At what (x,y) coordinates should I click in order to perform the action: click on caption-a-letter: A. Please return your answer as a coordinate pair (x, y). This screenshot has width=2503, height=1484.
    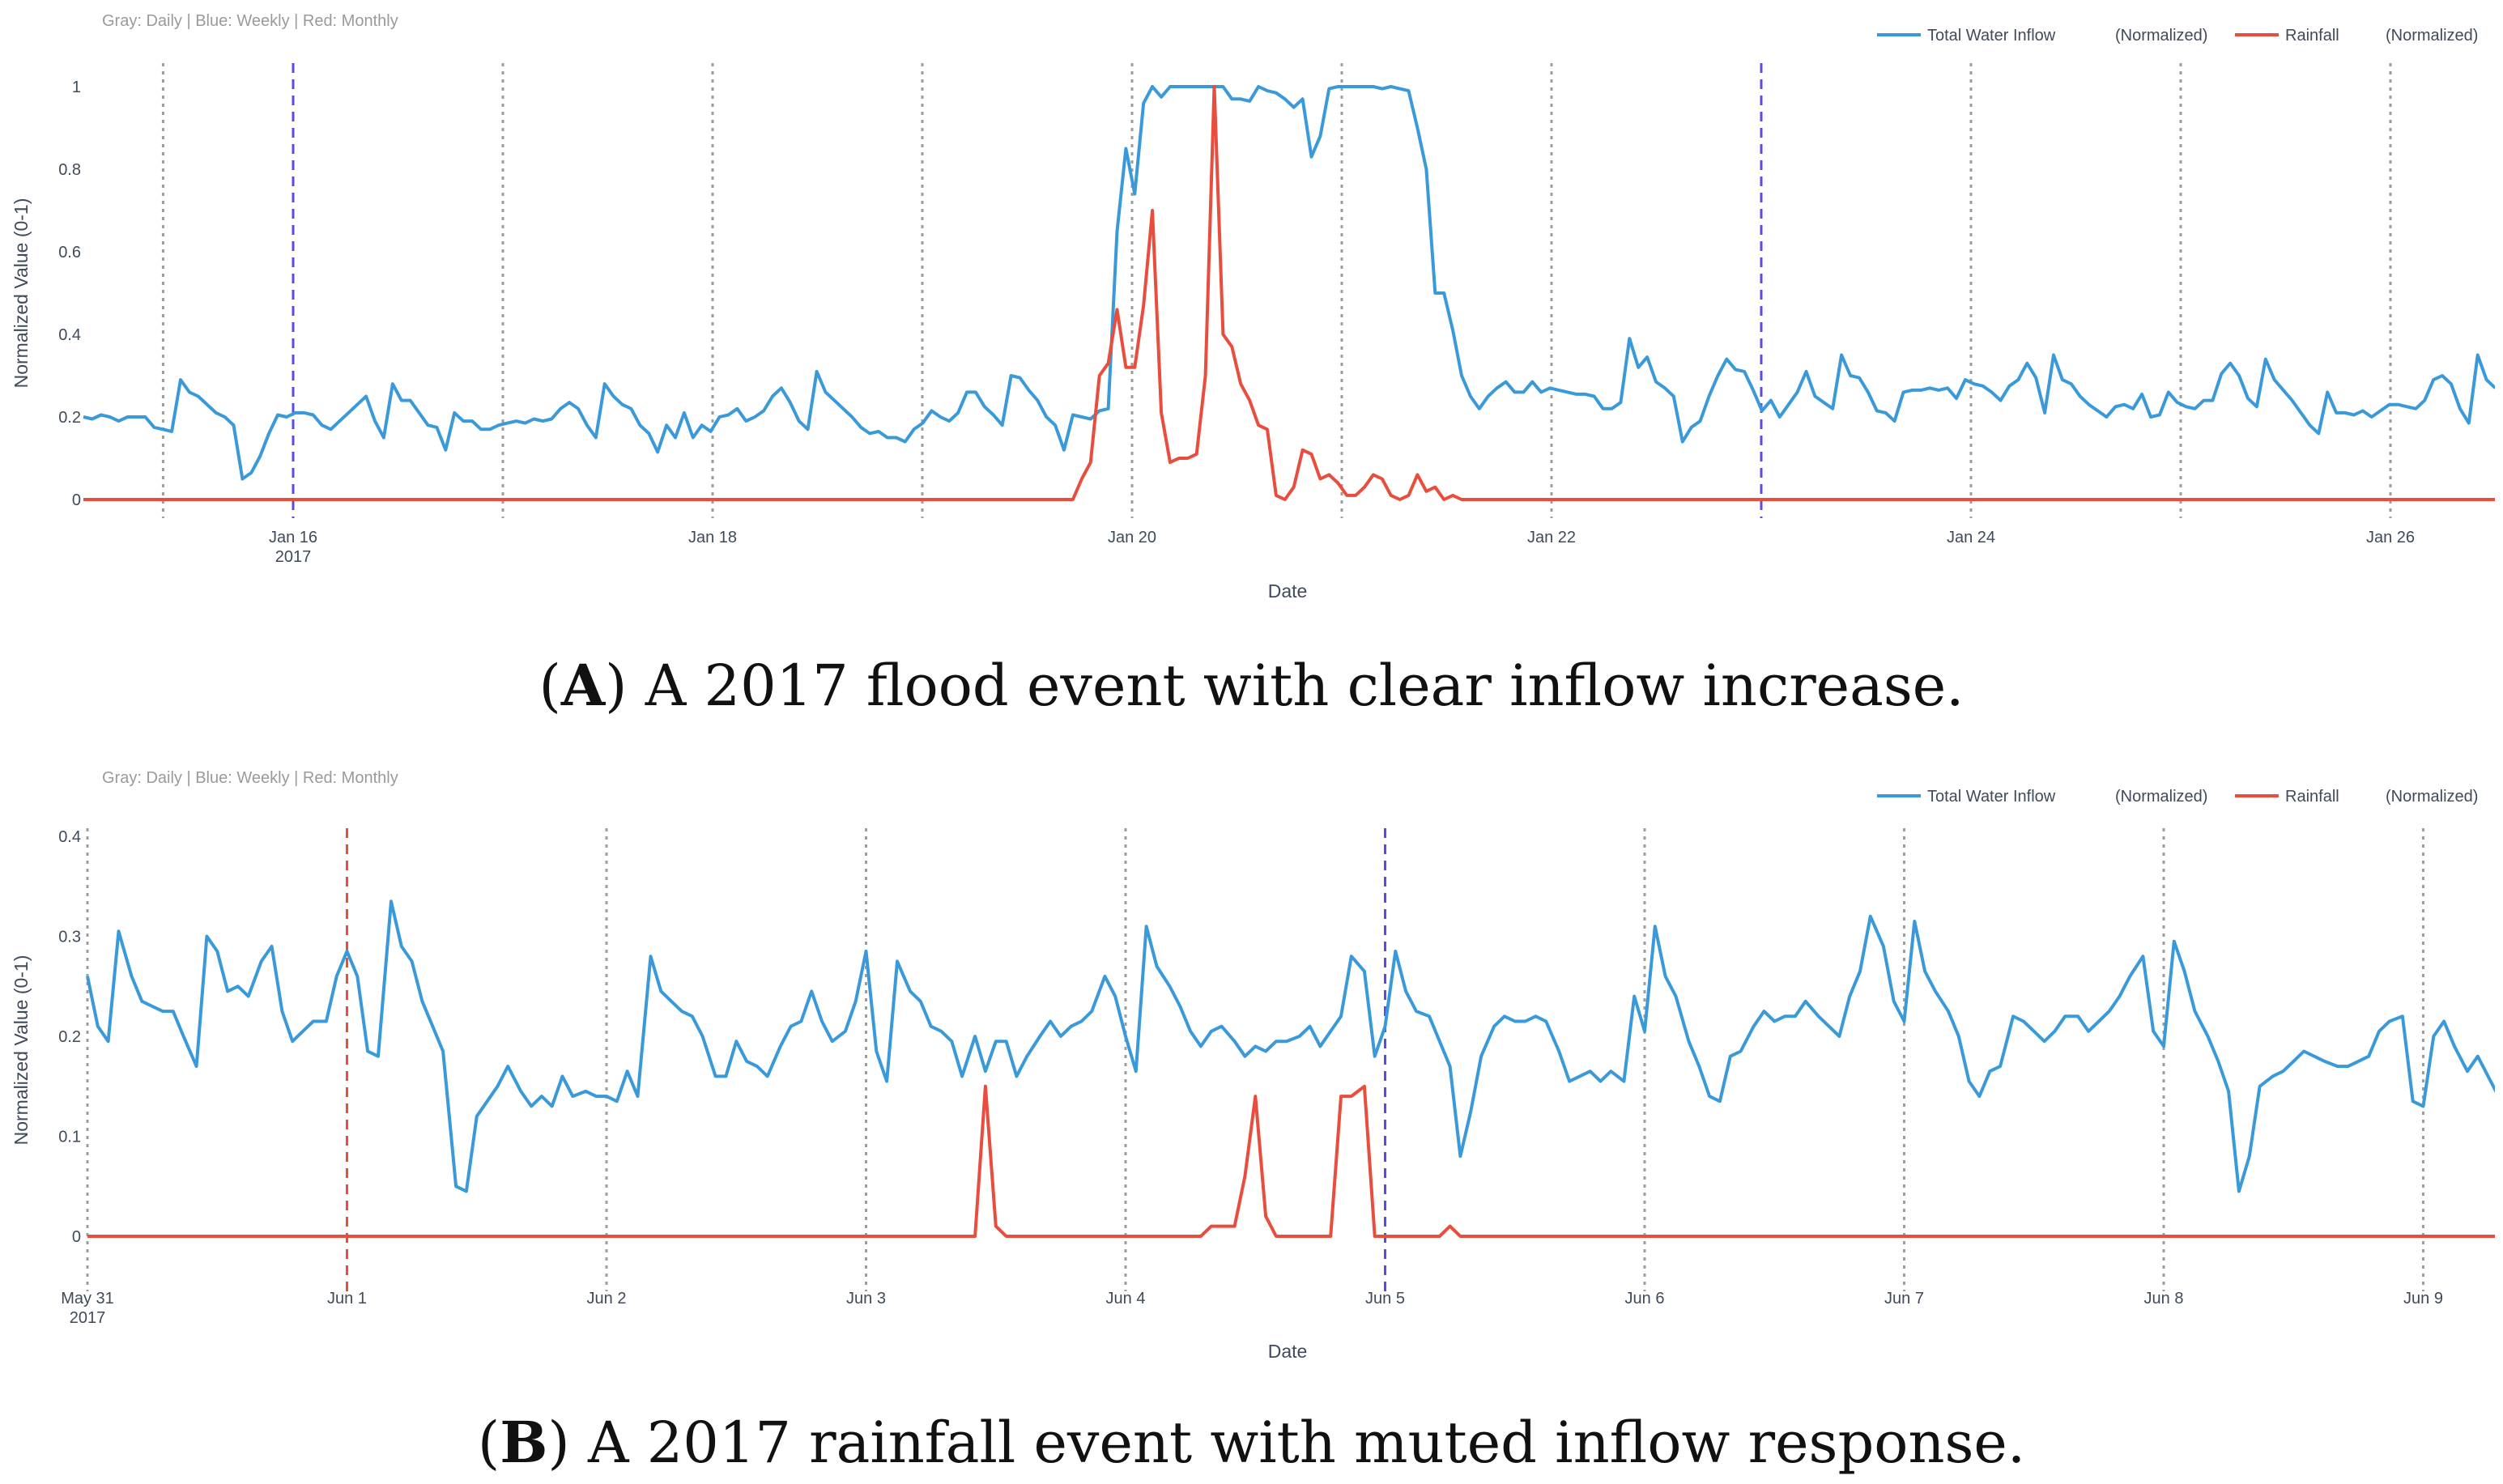
    Looking at the image, I should click on (583, 685).